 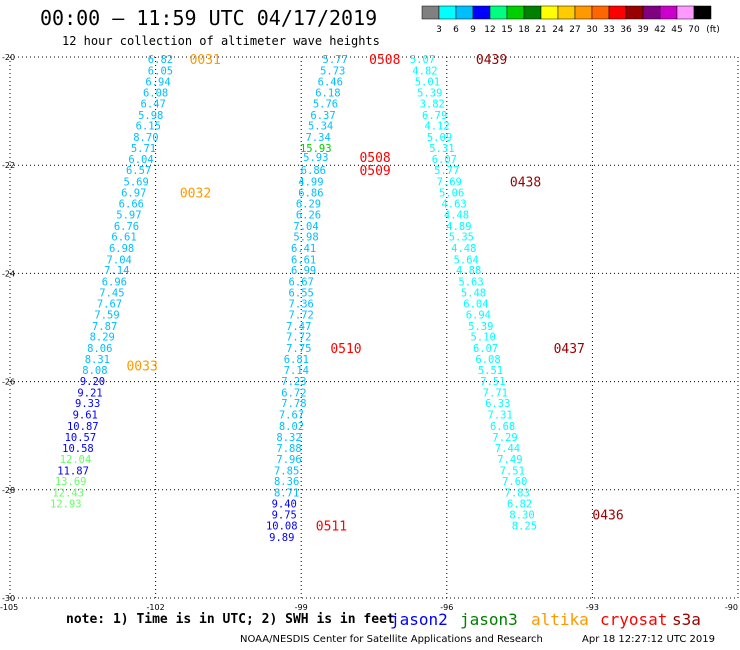 What do you see at coordinates (694, 30) in the screenshot?
I see `colorbar-tick-label: 70` at bounding box center [694, 30].